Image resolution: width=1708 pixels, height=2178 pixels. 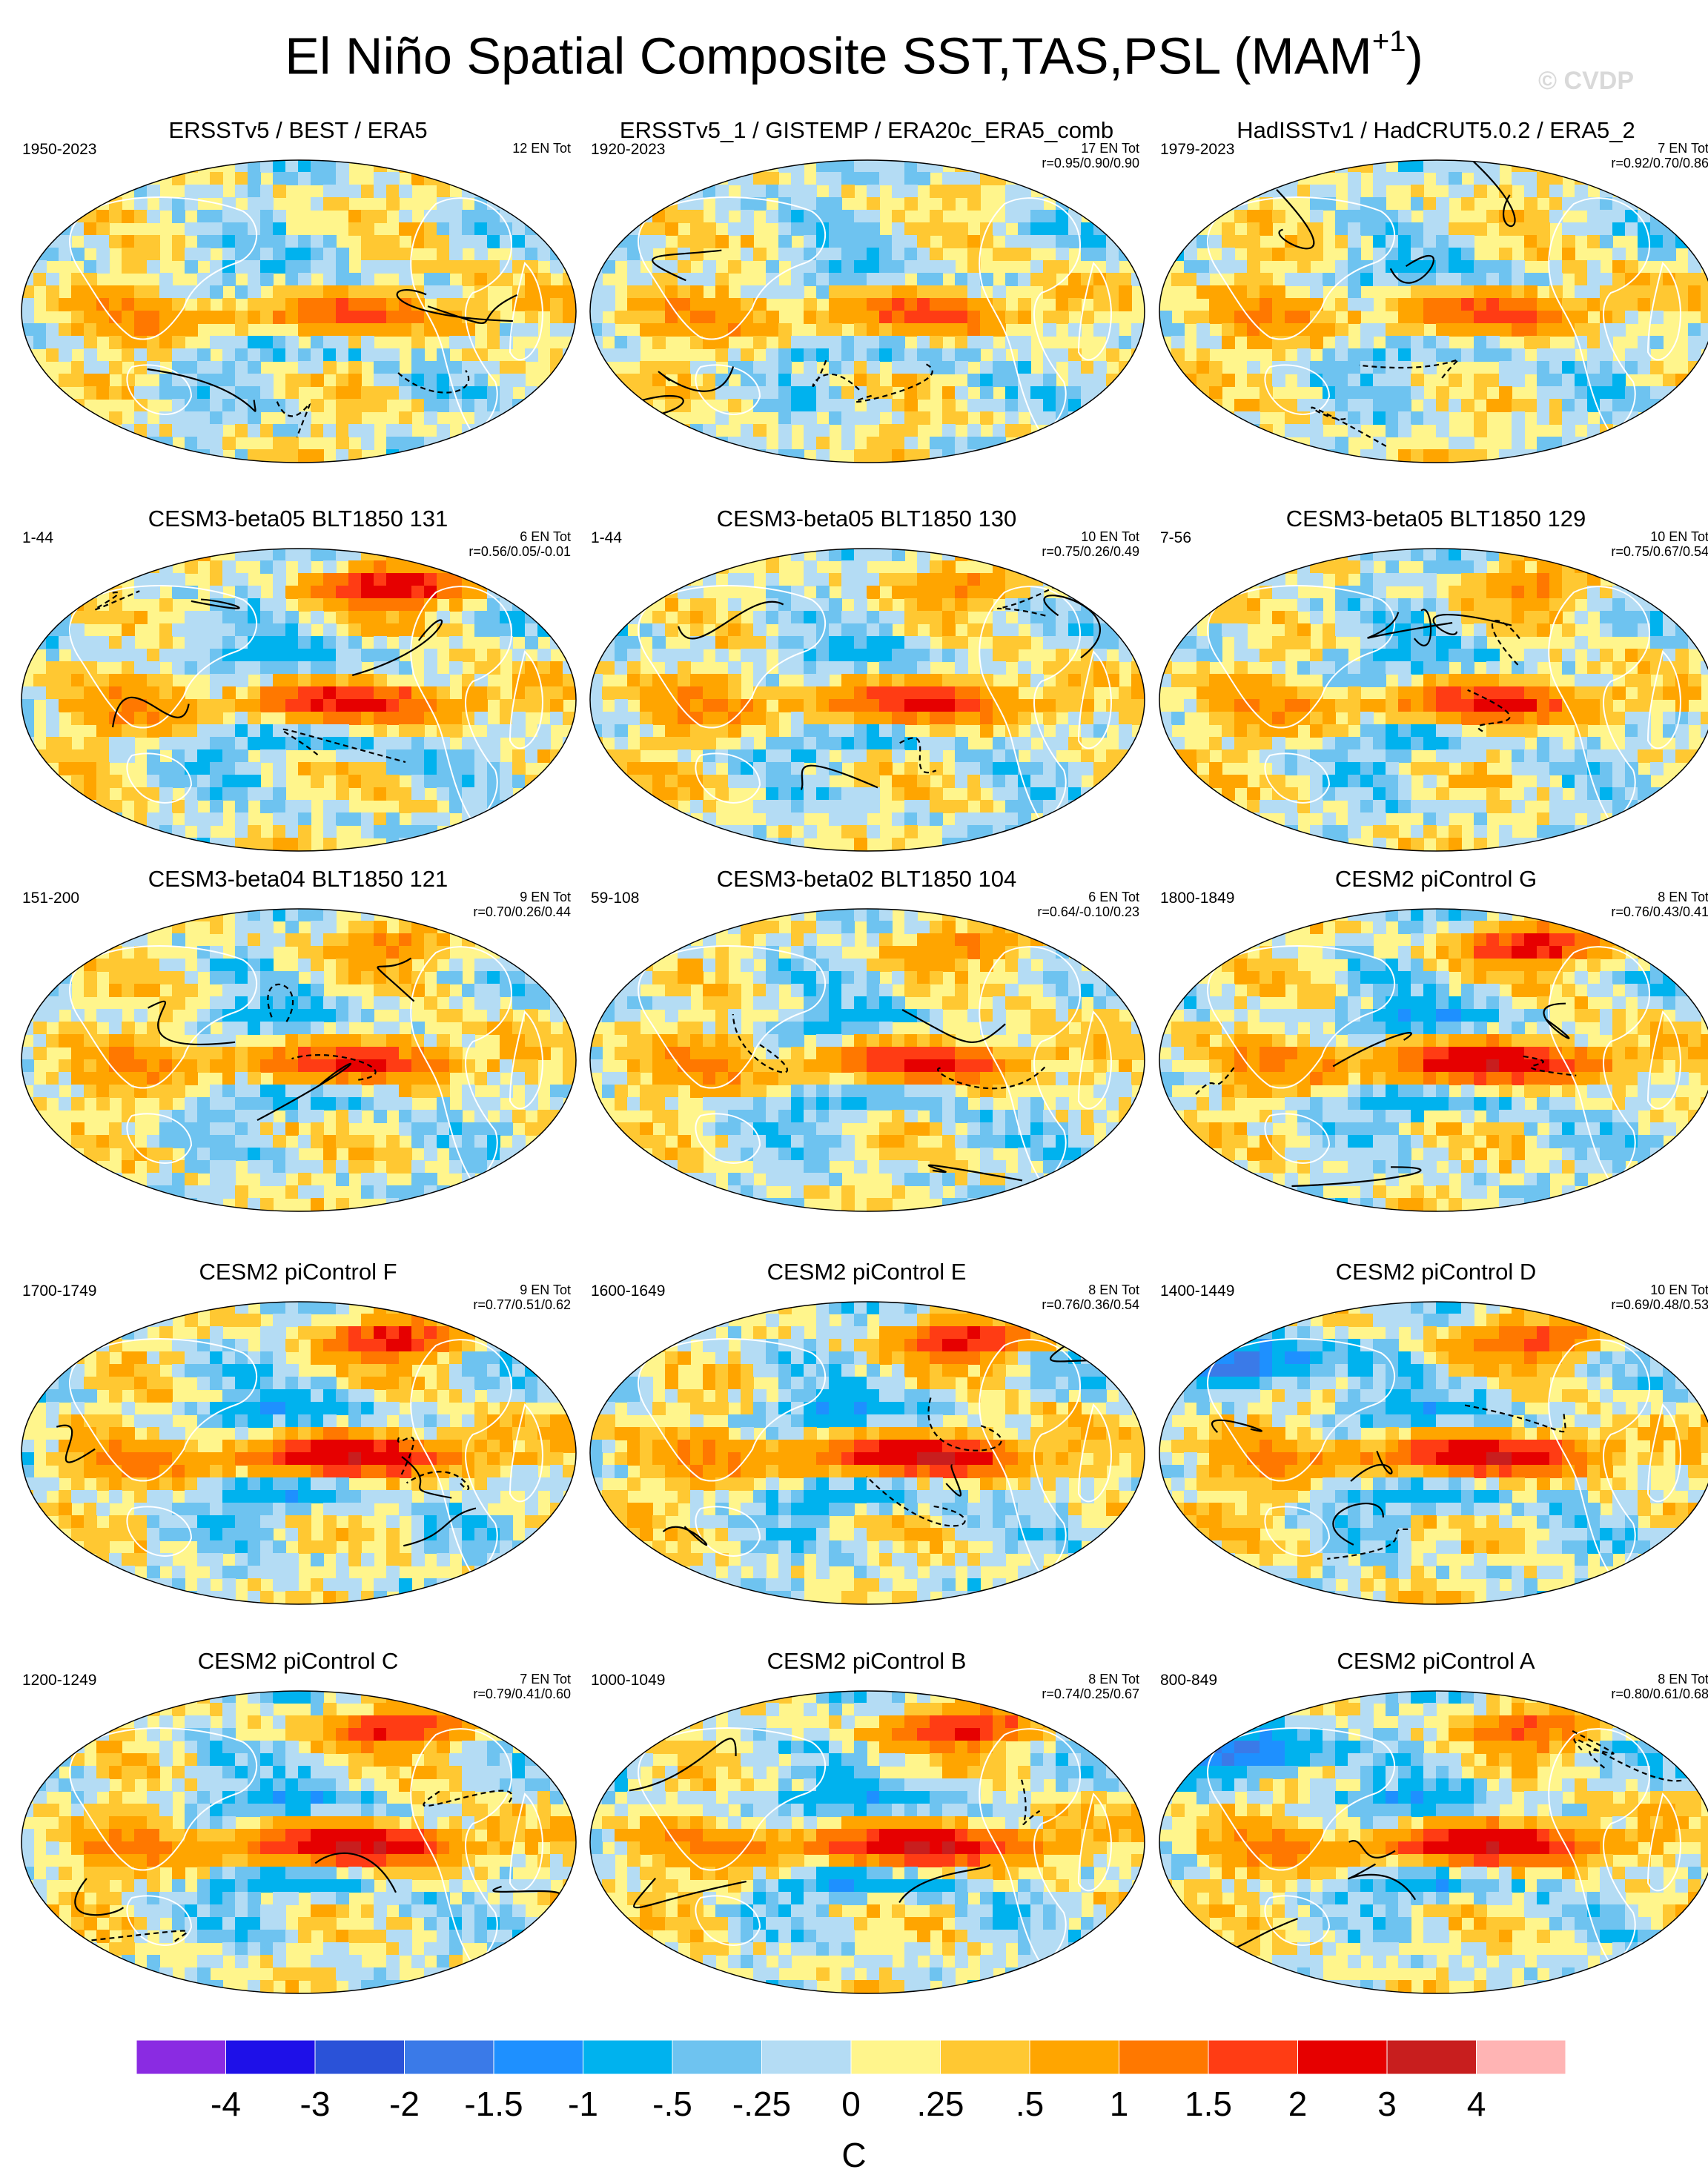 What do you see at coordinates (583, 2104) in the screenshot?
I see `colorbar-tick-label: -1` at bounding box center [583, 2104].